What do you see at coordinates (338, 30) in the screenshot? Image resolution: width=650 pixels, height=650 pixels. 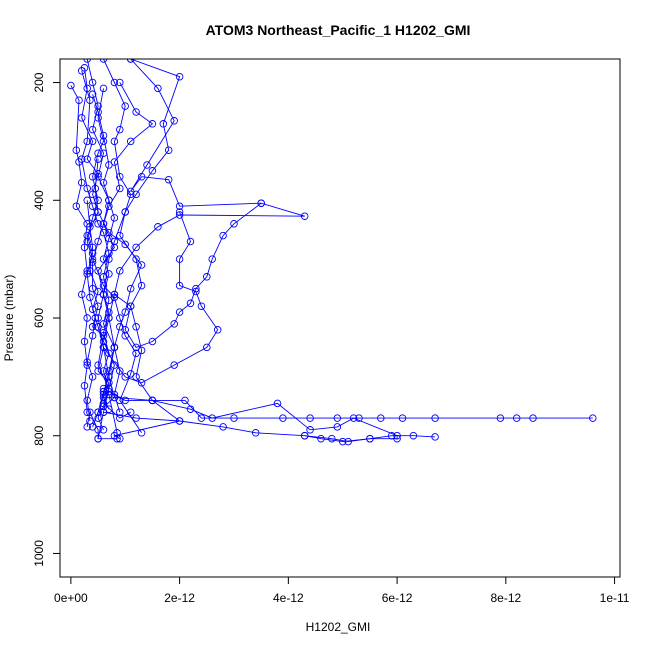 I see `chart-title: ATOM3 Northeast_Pacific_1 H1202_GMI` at bounding box center [338, 30].